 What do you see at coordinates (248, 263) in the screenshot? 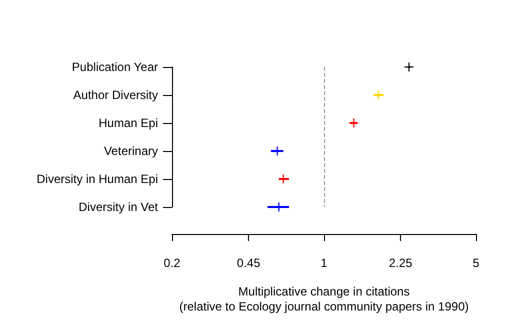
I see `x-tick-label: 0.45` at bounding box center [248, 263].